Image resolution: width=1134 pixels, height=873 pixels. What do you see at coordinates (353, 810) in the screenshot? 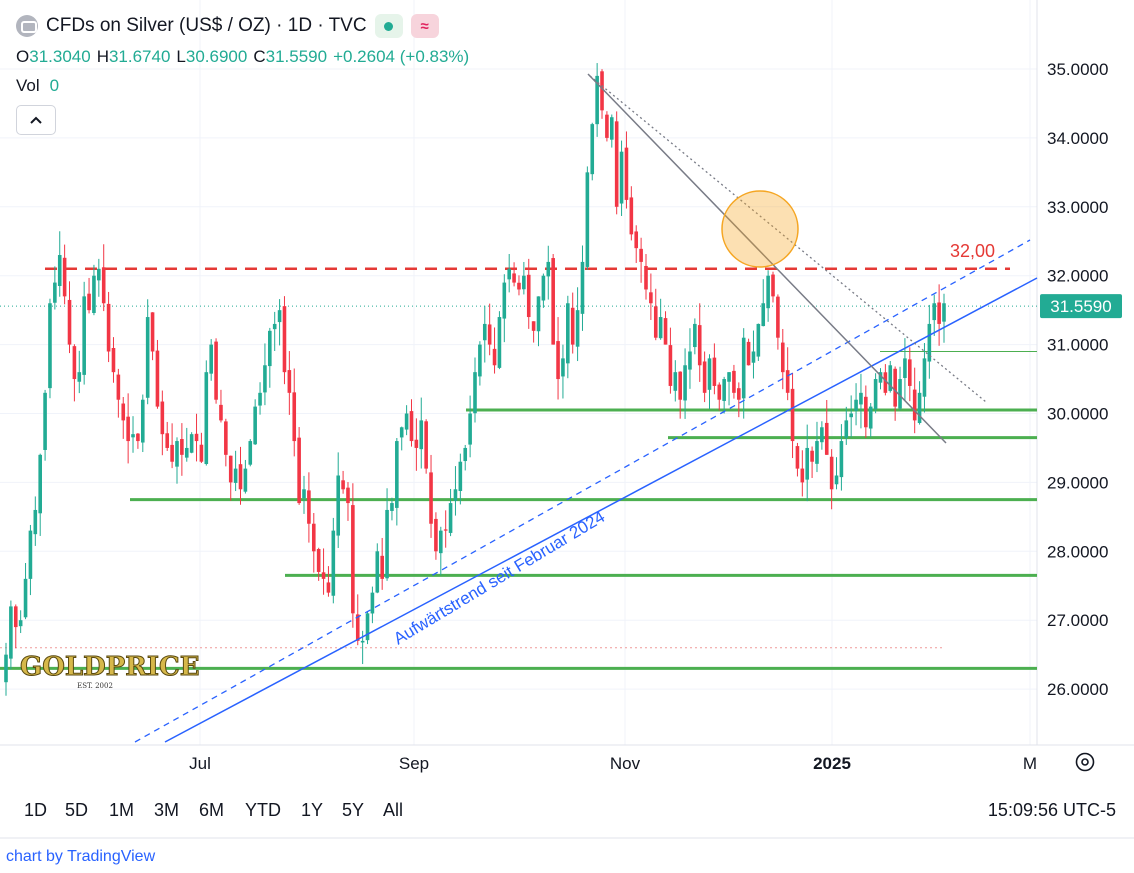
I see `timeframe-5y: 5Y` at bounding box center [353, 810].